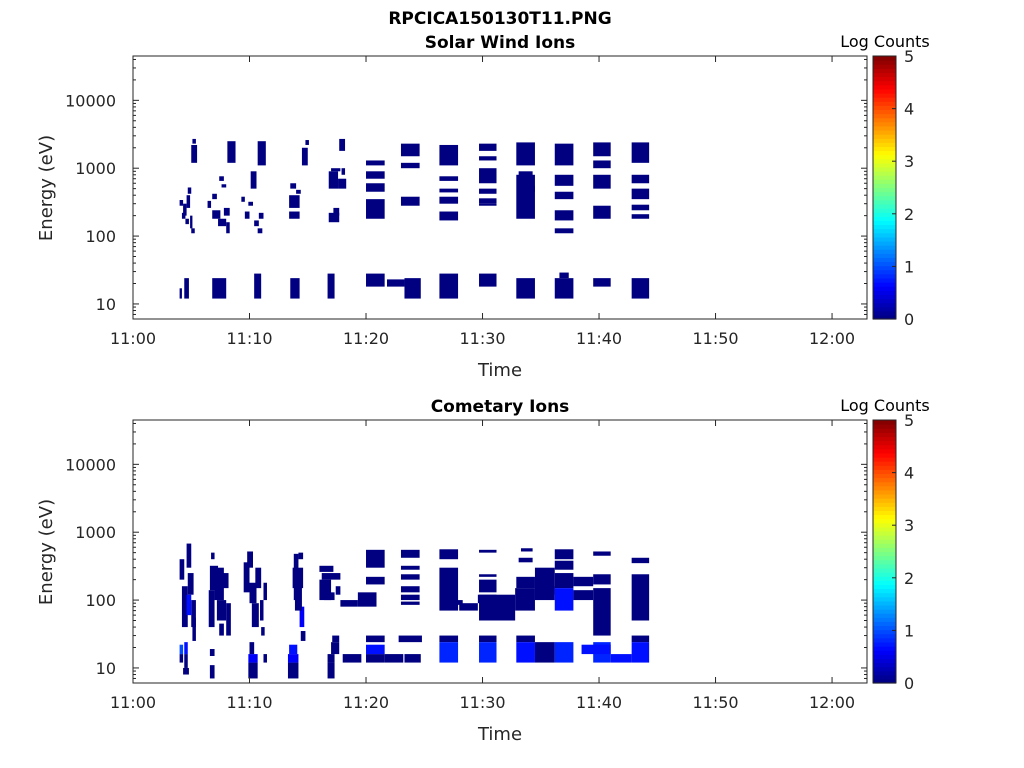 The image size is (1024, 768). Describe the element at coordinates (885, 405) in the screenshot. I see `colorbar-label: Log Counts` at that location.